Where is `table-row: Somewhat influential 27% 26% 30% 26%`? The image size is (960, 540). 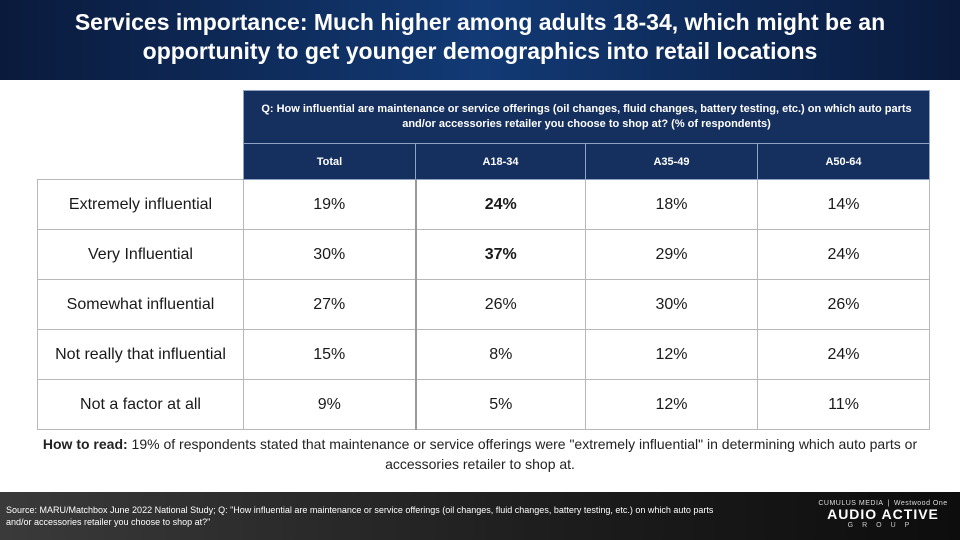 table-row: Somewhat influential 27% 26% 30% 26% is located at coordinates (483, 304).